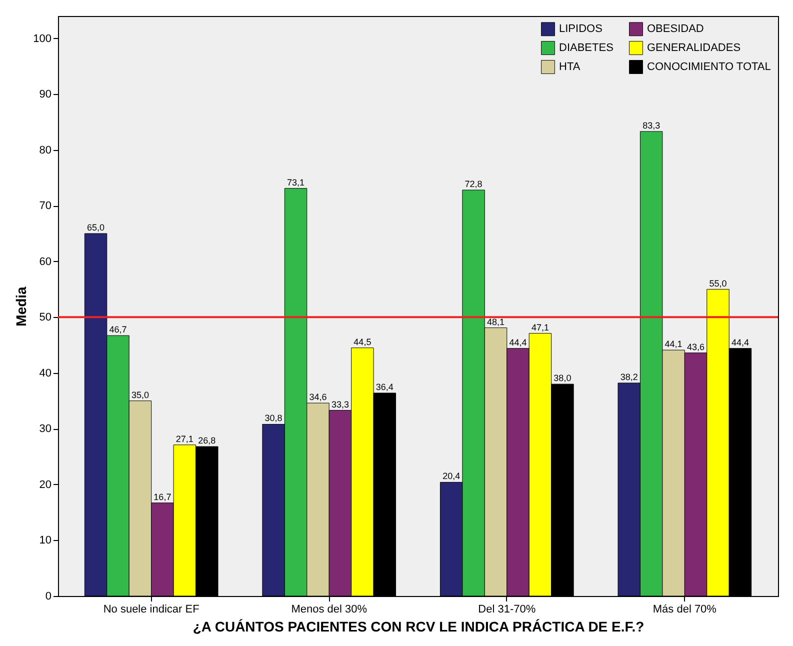  Describe the element at coordinates (473, 184) in the screenshot. I see `data-label: 72,8` at that location.